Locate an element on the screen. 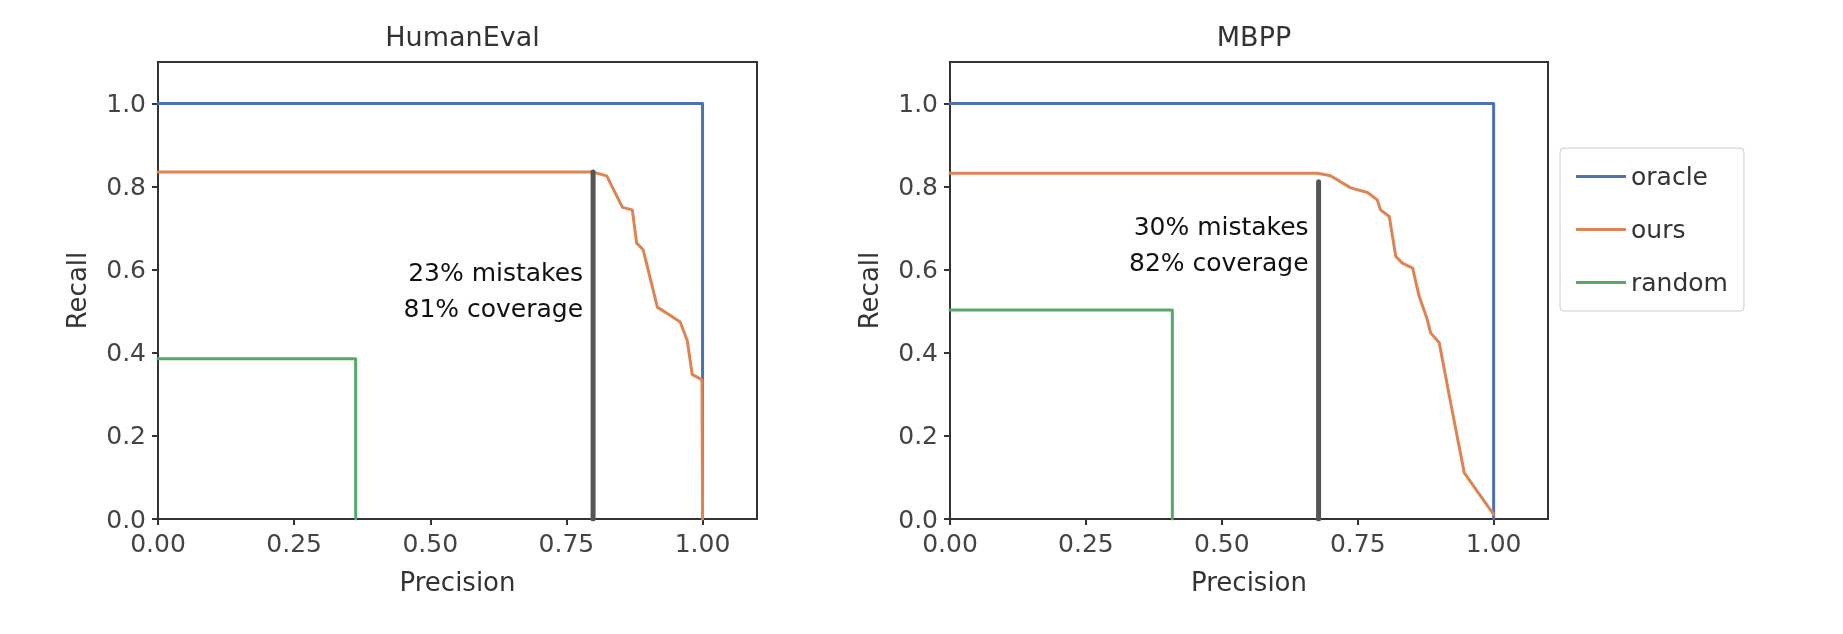 Image resolution: width=1843 pixels, height=634 pixels. chart-title: HumanEval is located at coordinates (462, 36).